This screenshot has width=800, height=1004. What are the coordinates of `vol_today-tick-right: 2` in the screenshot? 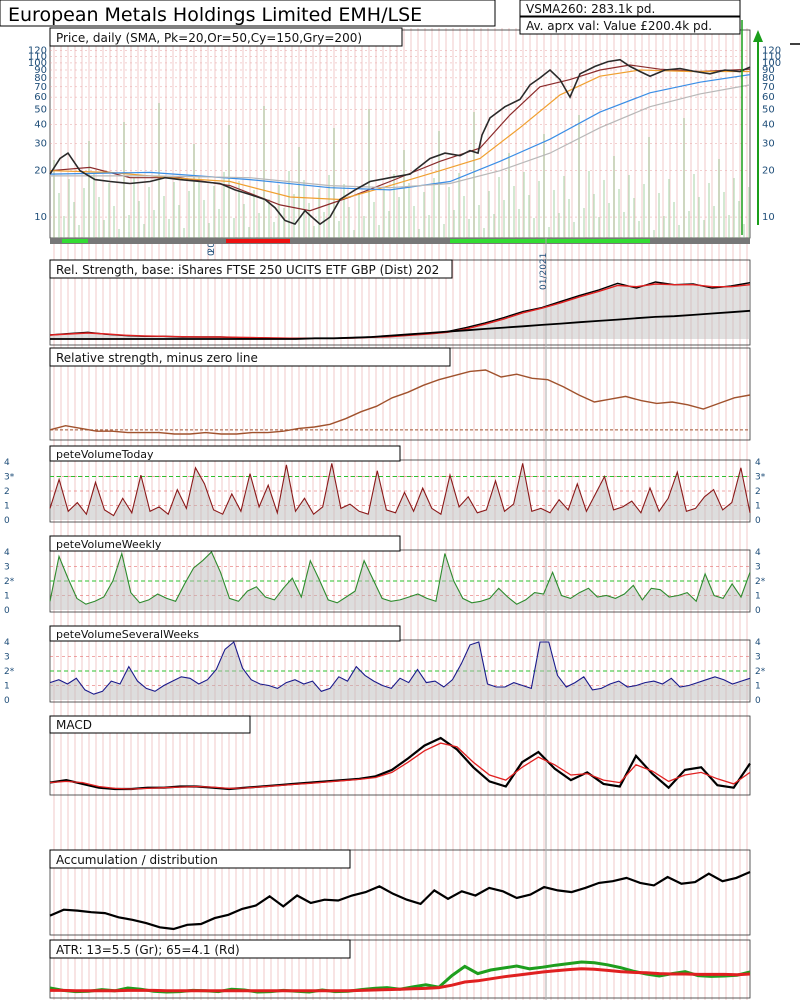 It's located at (758, 492).